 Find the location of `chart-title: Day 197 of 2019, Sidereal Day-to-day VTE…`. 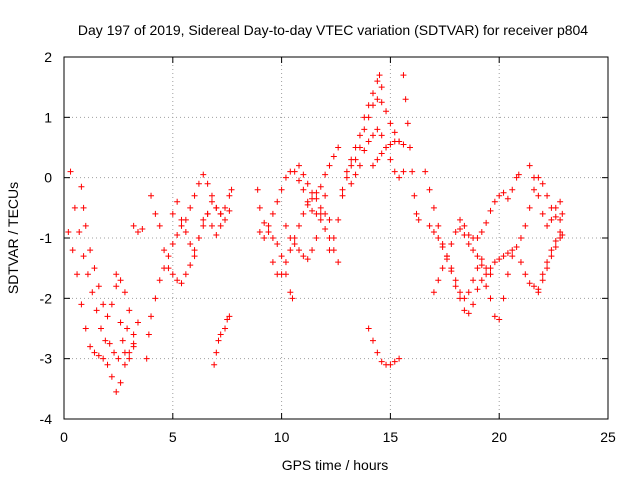

chart-title: Day 197 of 2019, Sidereal Day-to-day VTE… is located at coordinates (333, 30).